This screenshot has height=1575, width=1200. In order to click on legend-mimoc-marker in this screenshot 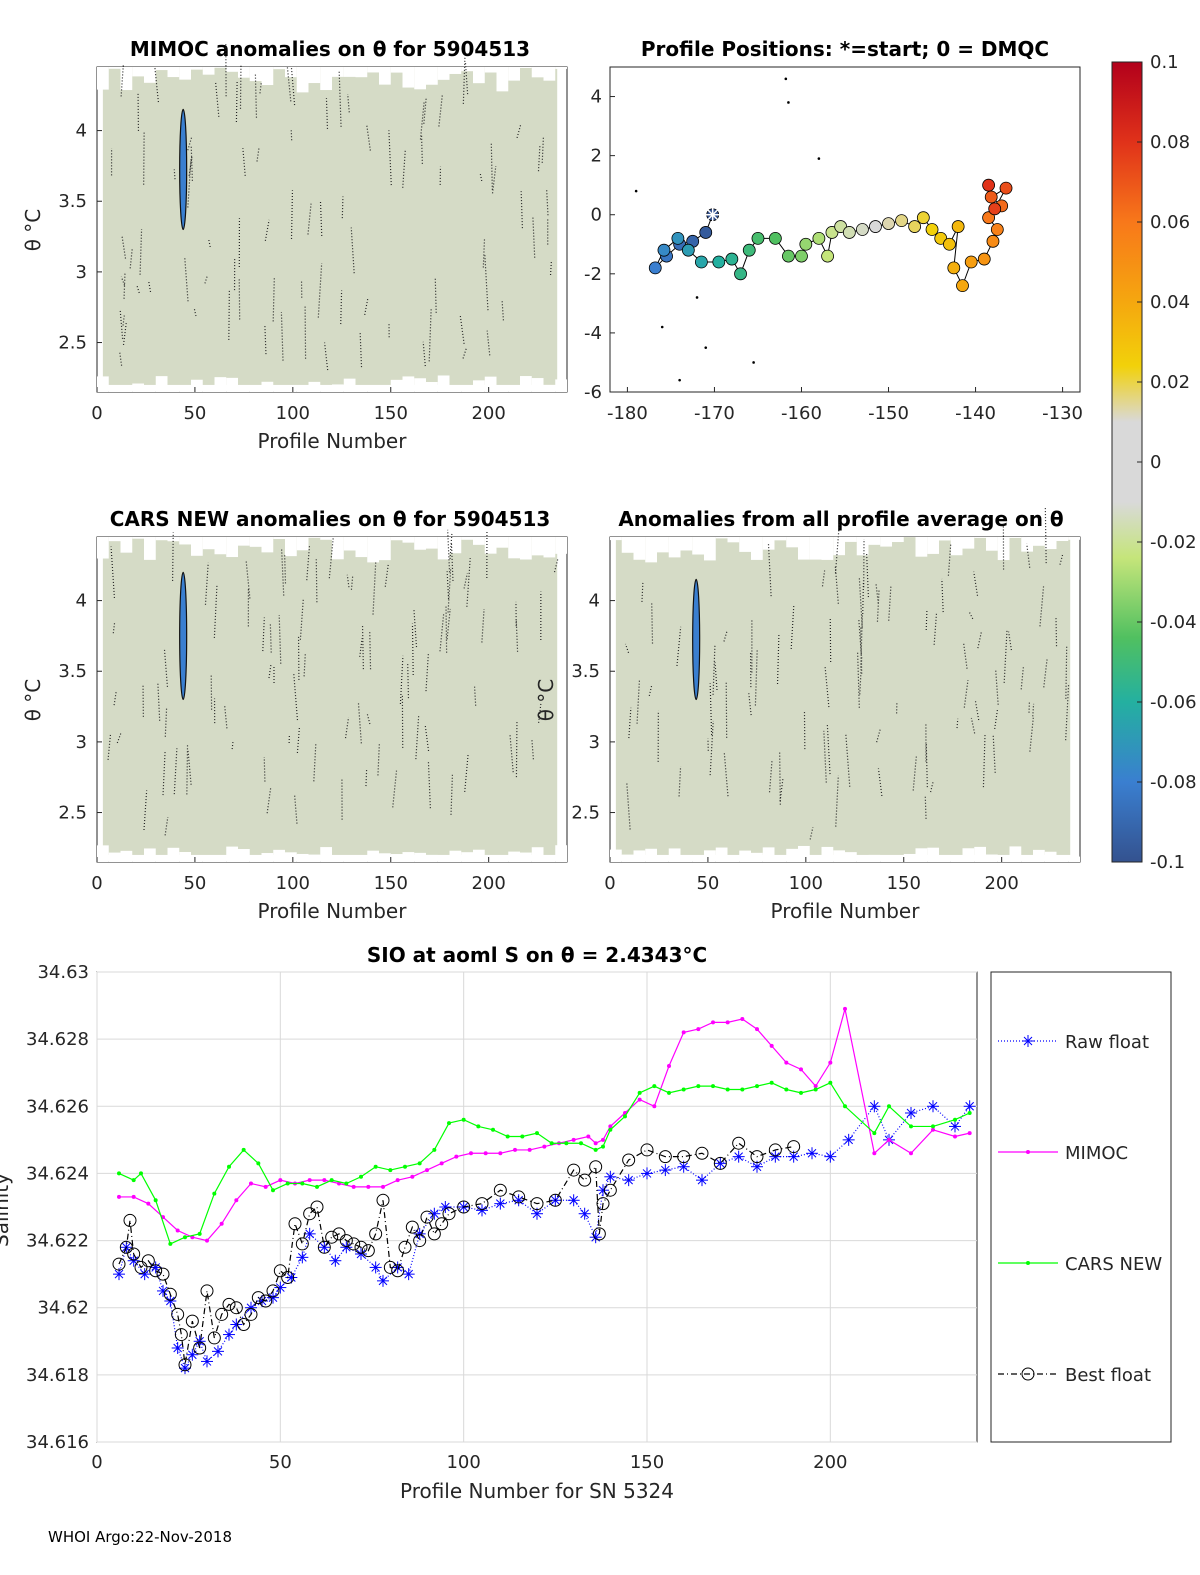, I will do `click(1028, 1152)`.